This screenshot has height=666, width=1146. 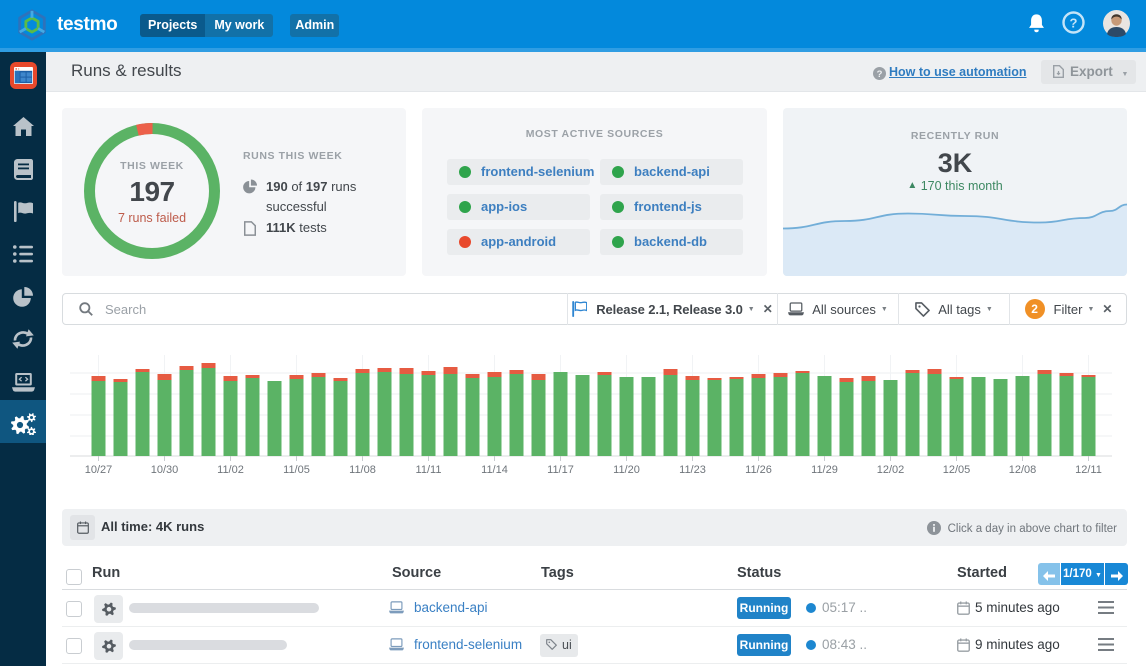 What do you see at coordinates (362, 470) in the screenshot?
I see `svg-text: 11/08` at bounding box center [362, 470].